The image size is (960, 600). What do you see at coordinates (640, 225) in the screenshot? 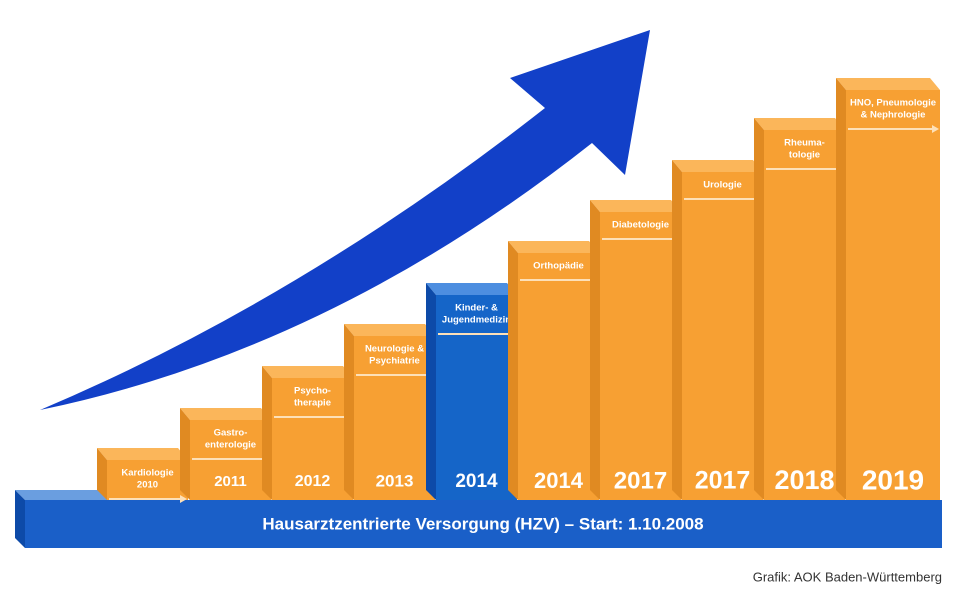
I see `step-label: Diabetologie` at bounding box center [640, 225].